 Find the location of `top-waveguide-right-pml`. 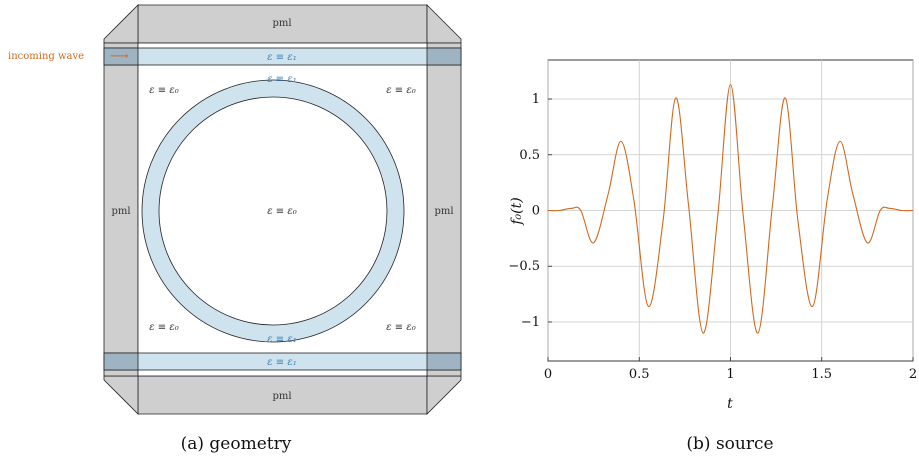

top-waveguide-right-pml is located at coordinates (444, 56).